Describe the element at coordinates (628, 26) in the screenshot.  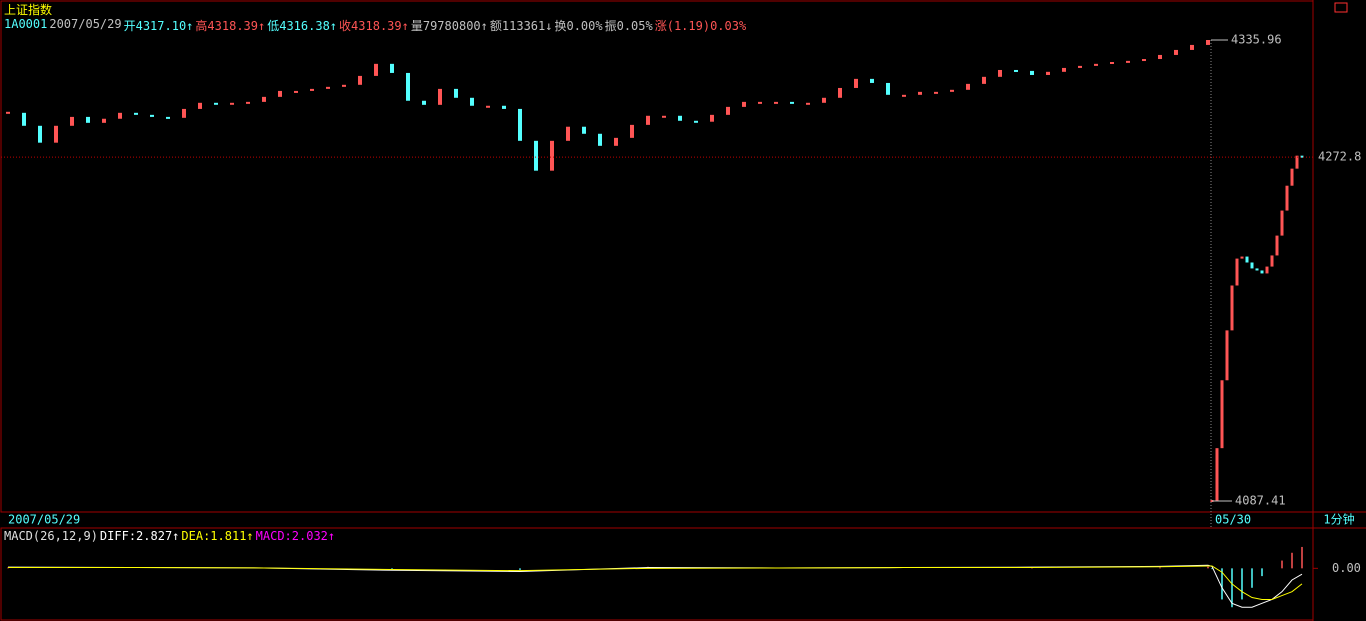
I see `quote-field: 振0.05%` at that location.